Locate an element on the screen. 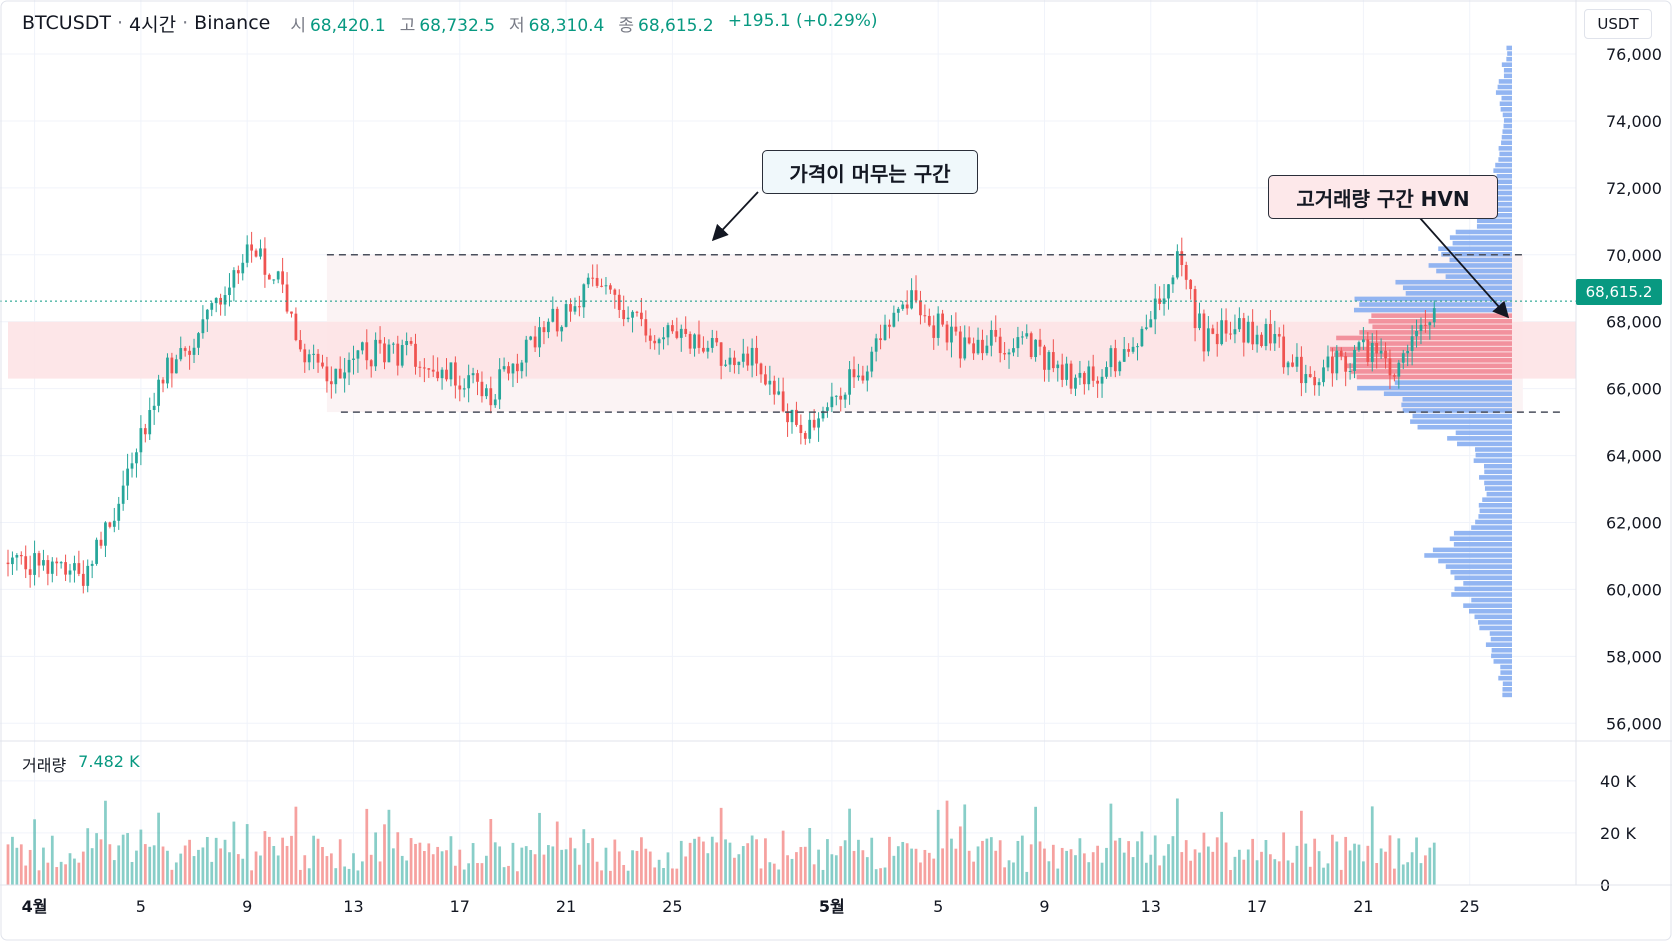 This screenshot has width=1672, height=941. price-tick-label: 68,000 is located at coordinates (1634, 322).